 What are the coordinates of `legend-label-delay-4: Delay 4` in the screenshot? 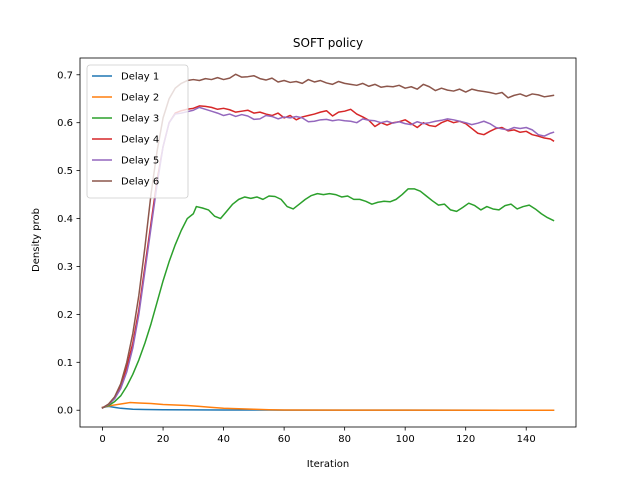 It's located at (140, 140).